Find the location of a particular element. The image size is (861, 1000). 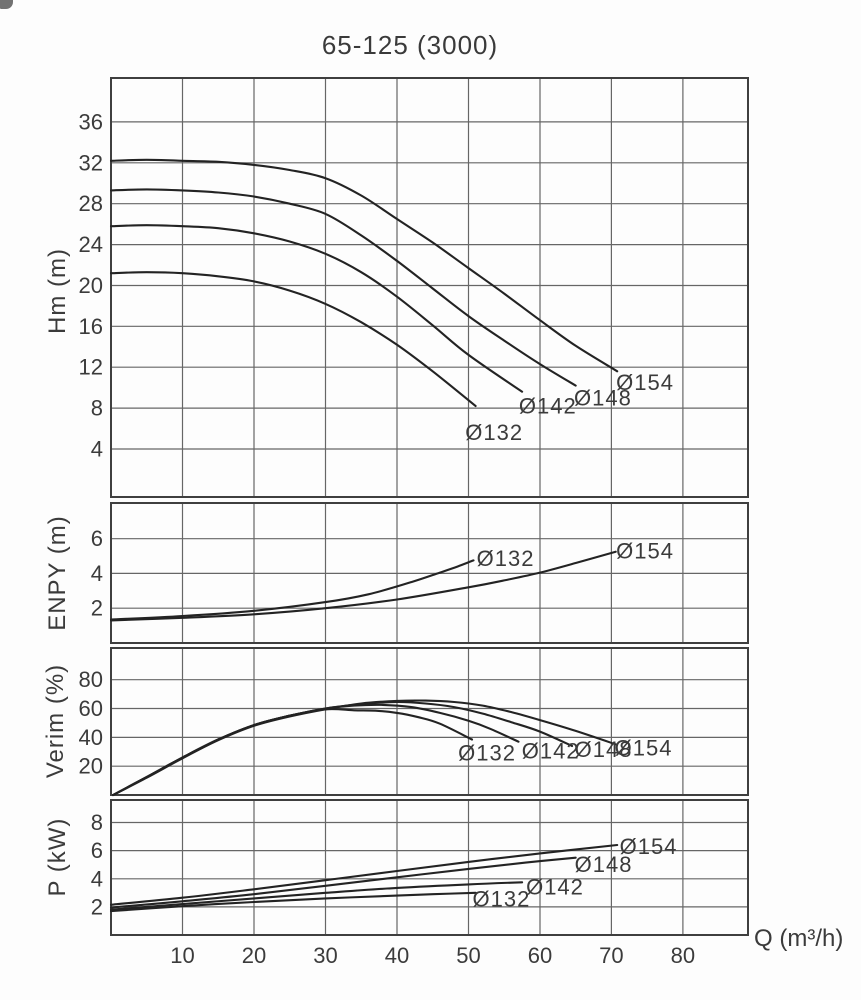

x-tick-label: 40 is located at coordinates (397, 955).